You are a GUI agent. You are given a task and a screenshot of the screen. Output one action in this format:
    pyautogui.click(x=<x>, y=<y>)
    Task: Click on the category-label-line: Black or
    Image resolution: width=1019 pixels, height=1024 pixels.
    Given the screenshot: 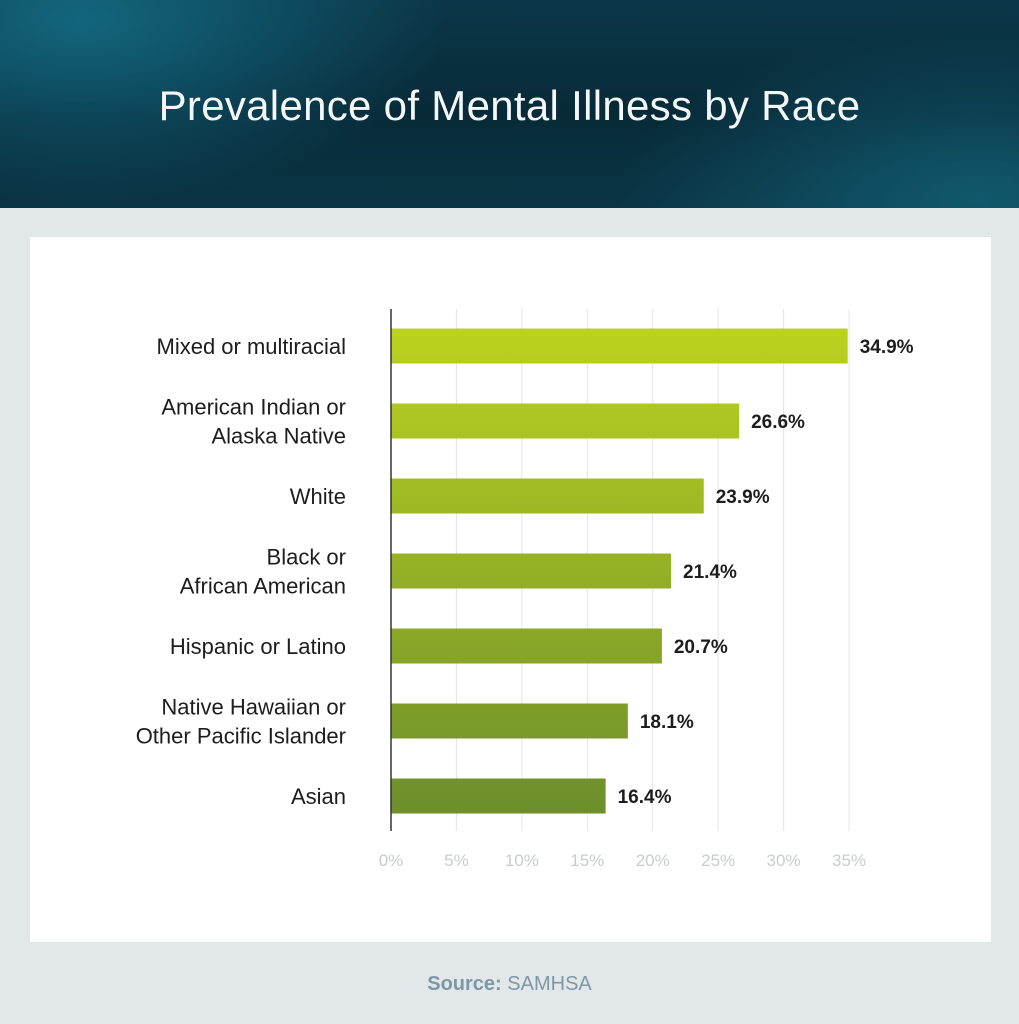 What is the action you would take?
    pyautogui.click(x=306, y=557)
    